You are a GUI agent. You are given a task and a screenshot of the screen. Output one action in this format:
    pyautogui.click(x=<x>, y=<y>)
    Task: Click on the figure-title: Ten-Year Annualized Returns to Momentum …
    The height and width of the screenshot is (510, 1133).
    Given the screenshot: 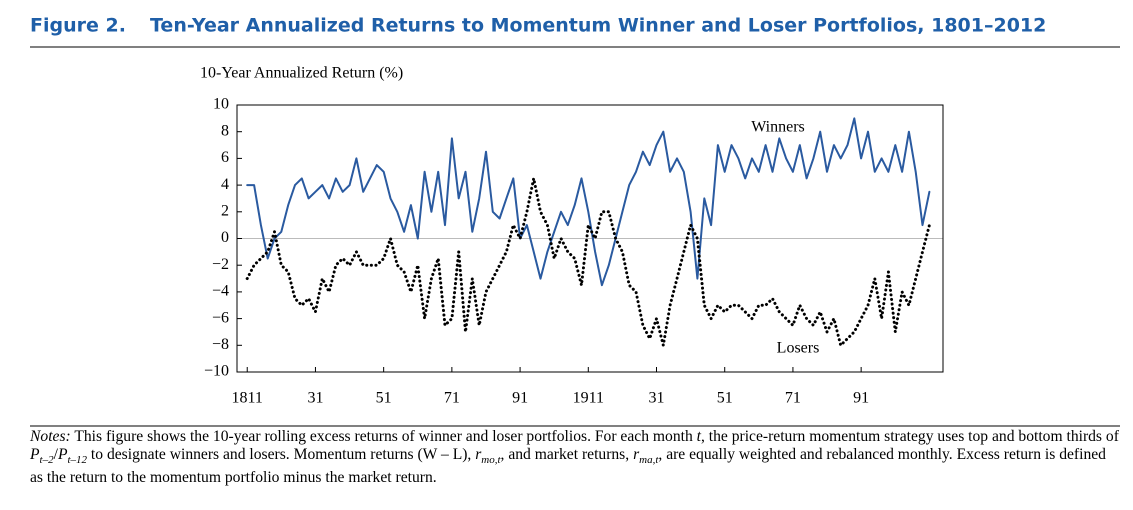 What is the action you would take?
    pyautogui.click(x=598, y=26)
    